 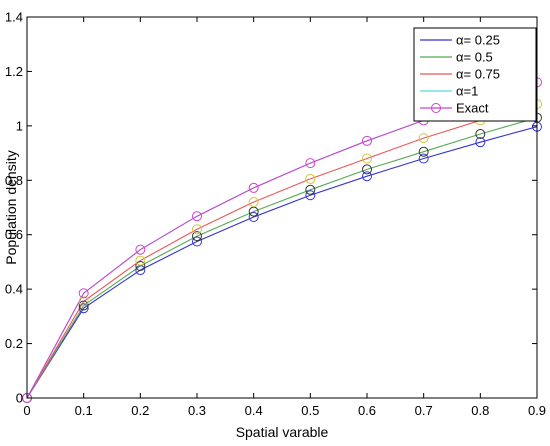 What do you see at coordinates (467, 91) in the screenshot?
I see `legend-entry-label: α=1` at bounding box center [467, 91].